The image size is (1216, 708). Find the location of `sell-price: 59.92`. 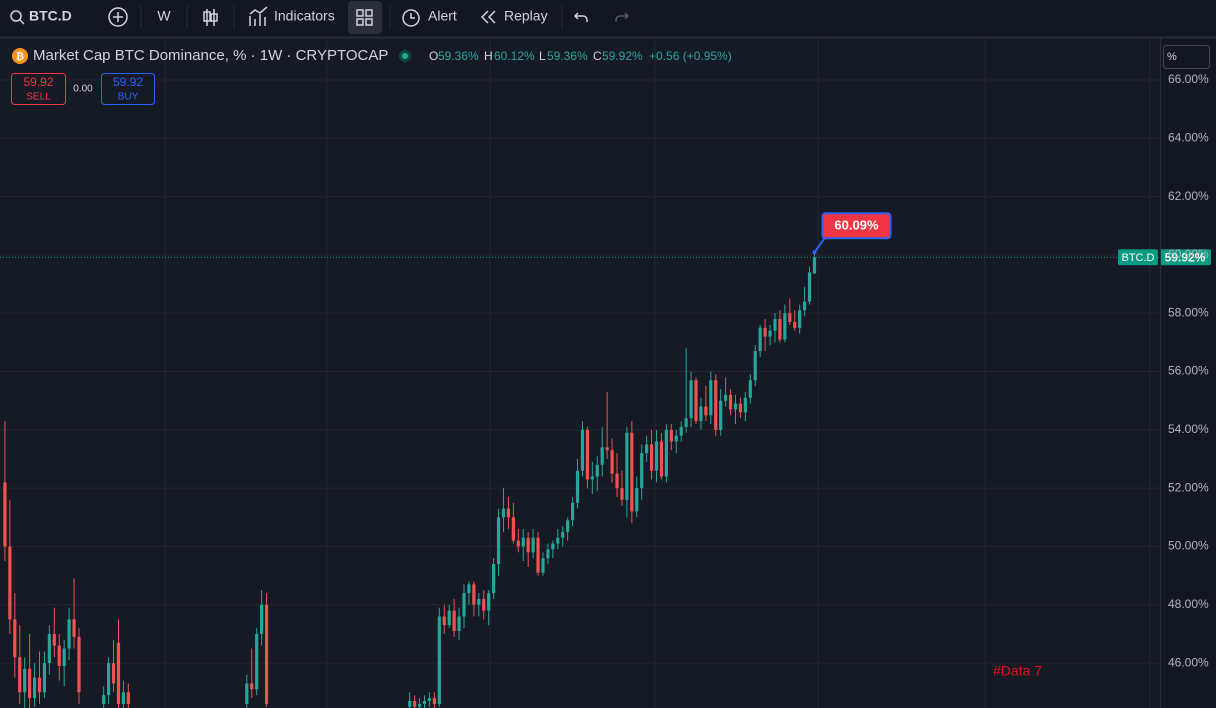

sell-price: 59.92 is located at coordinates (38, 82).